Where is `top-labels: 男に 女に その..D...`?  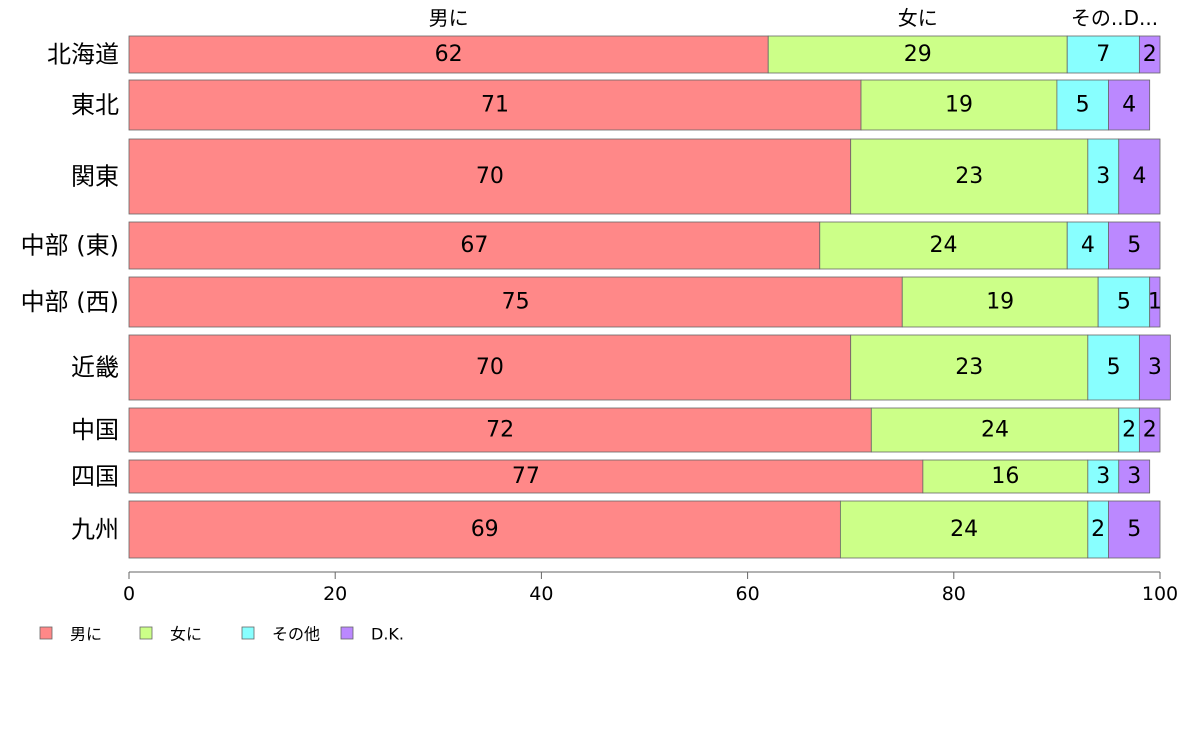
top-labels: 男に 女に その..D... is located at coordinates (793, 18).